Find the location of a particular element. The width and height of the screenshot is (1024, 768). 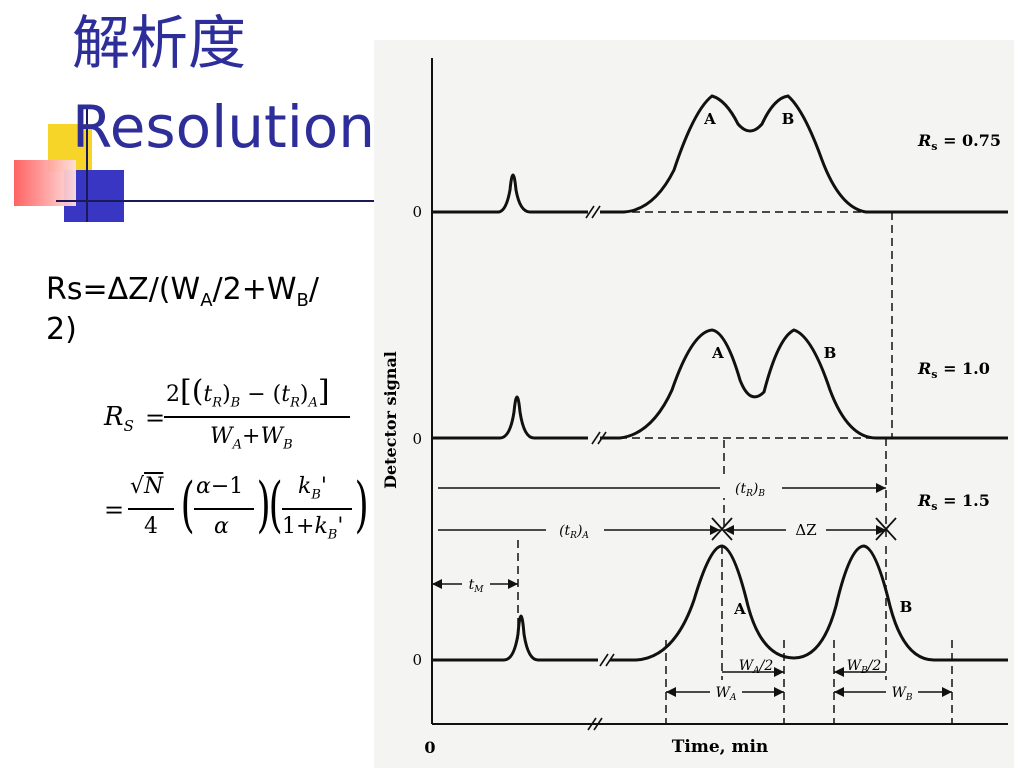

wb-label: WB is located at coordinates (901, 694).